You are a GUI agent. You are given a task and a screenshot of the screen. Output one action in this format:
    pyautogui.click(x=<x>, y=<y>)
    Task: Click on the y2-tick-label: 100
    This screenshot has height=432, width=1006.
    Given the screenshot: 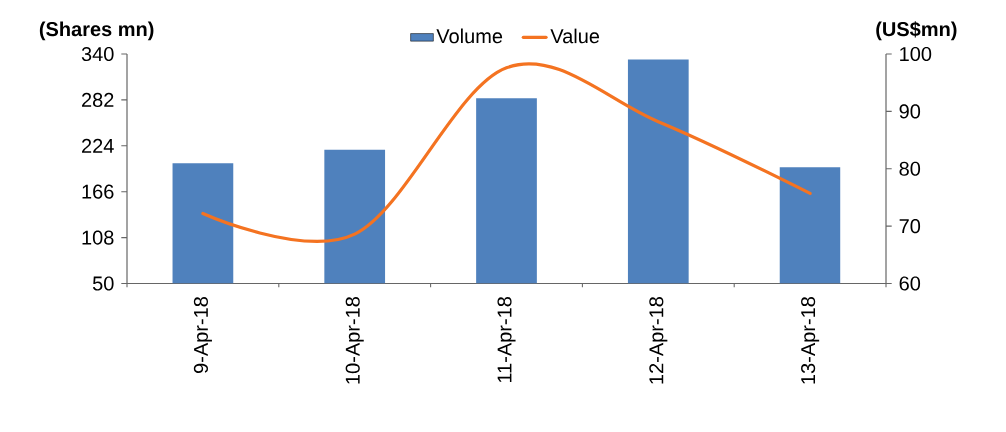 What is the action you would take?
    pyautogui.click(x=916, y=54)
    